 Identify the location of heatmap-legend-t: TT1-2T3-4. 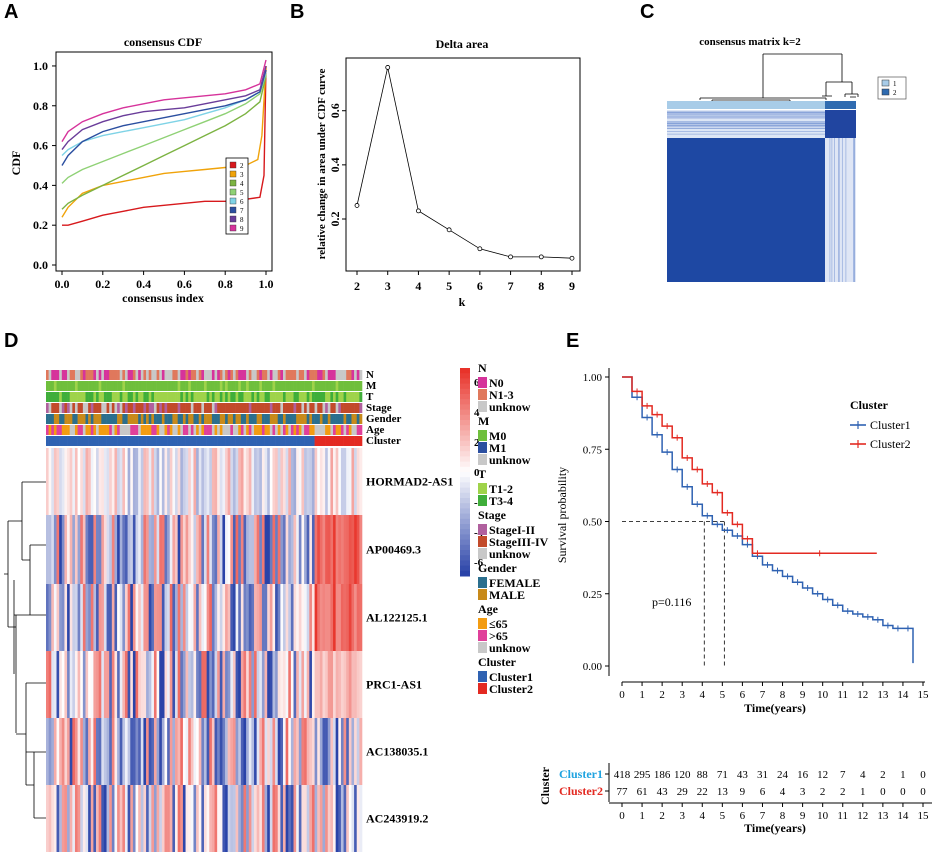
(495, 487).